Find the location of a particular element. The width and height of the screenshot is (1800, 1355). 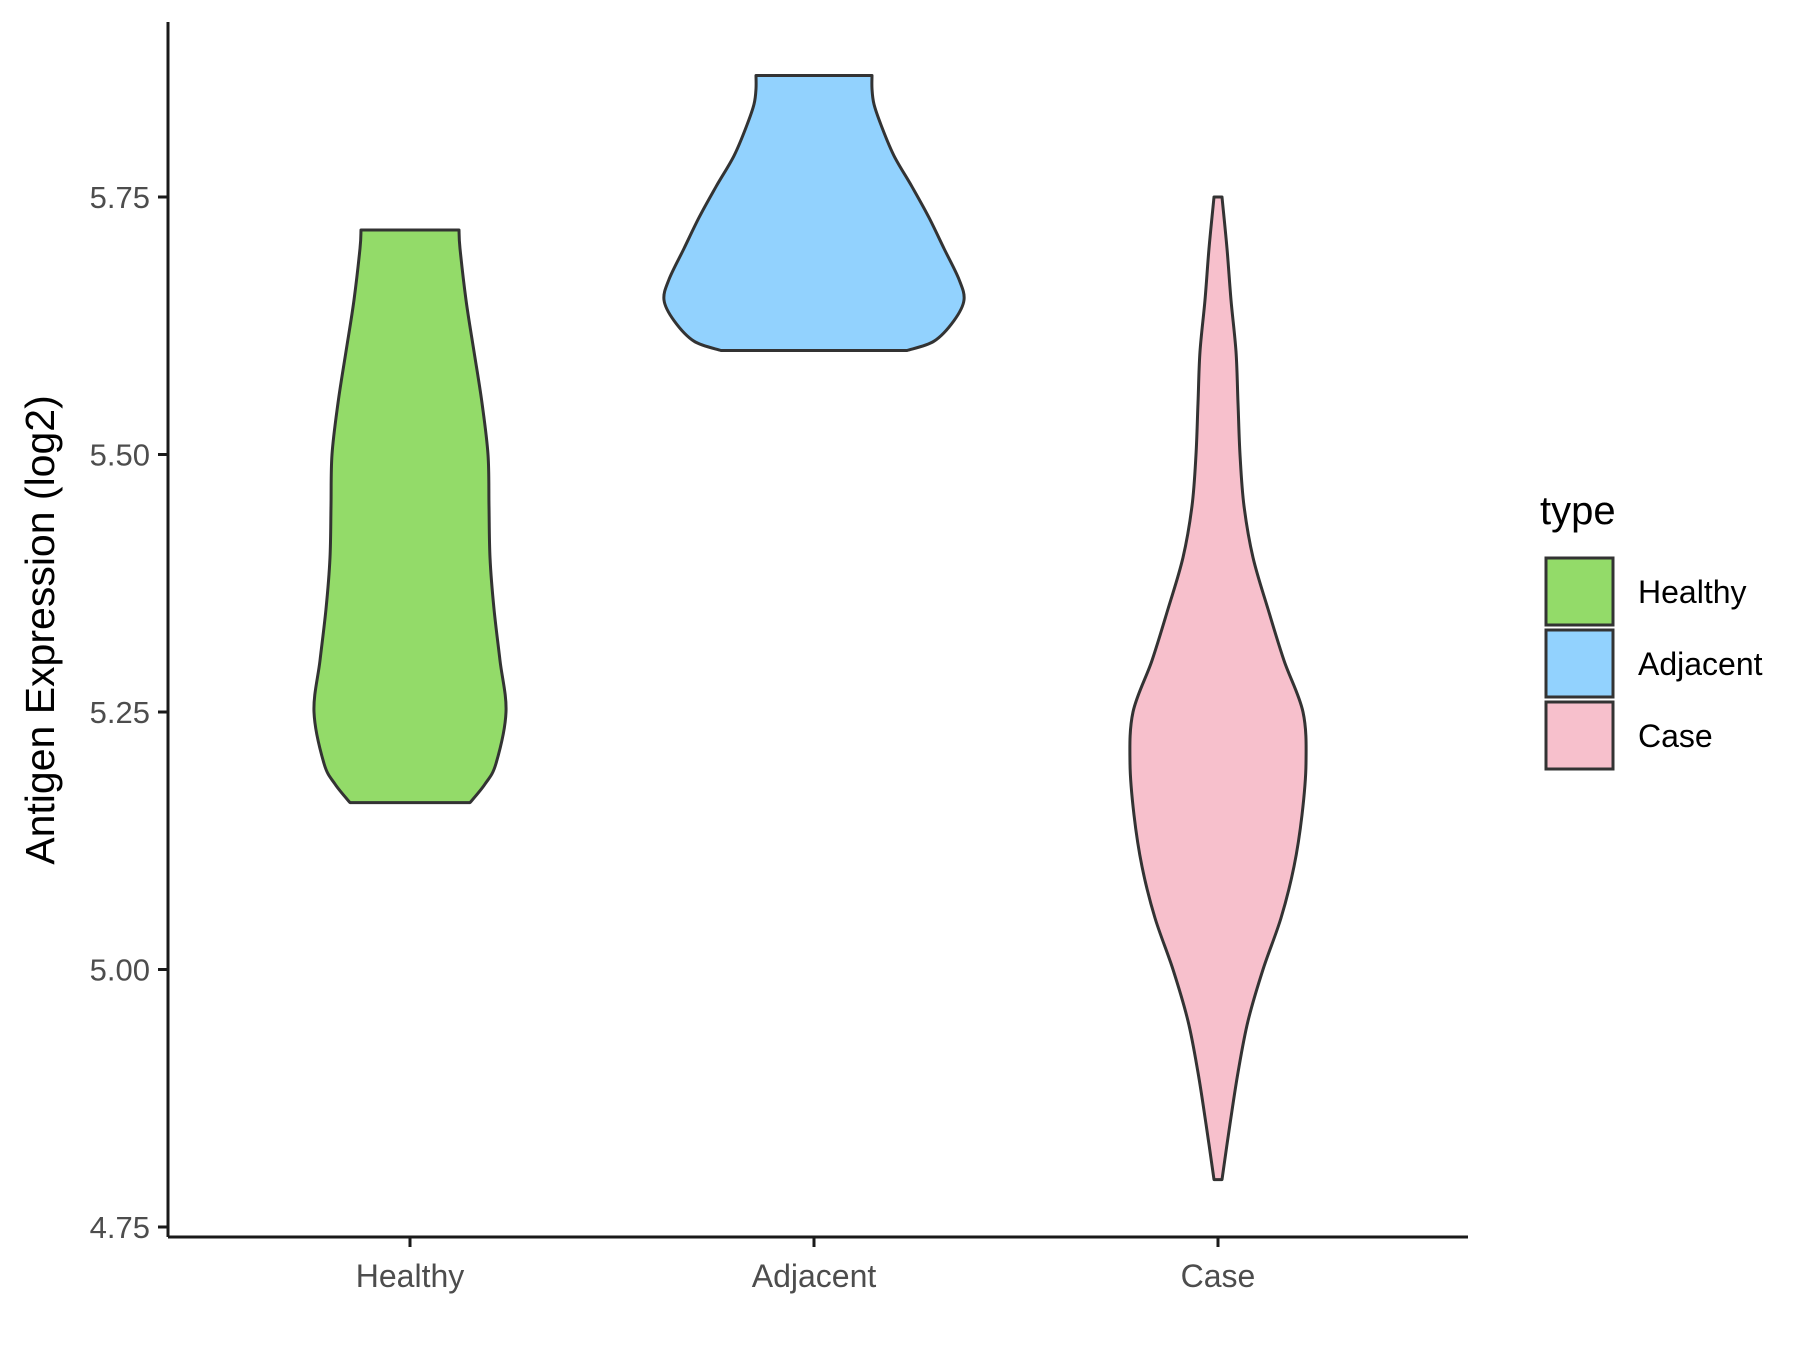

x-tick-label: Adjacent is located at coordinates (814, 1276).